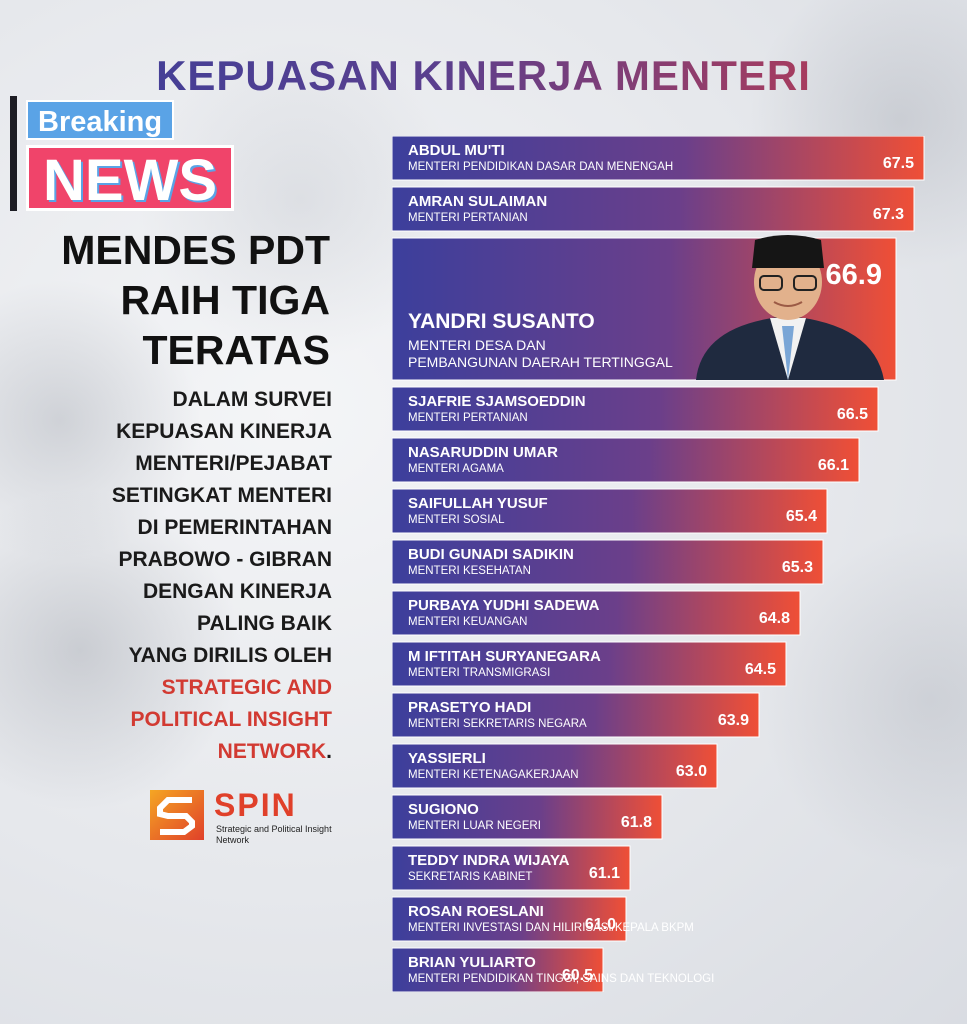 The height and width of the screenshot is (1024, 967). What do you see at coordinates (231, 719) in the screenshot?
I see `highlight-line: POLITICAL INSIGHT` at bounding box center [231, 719].